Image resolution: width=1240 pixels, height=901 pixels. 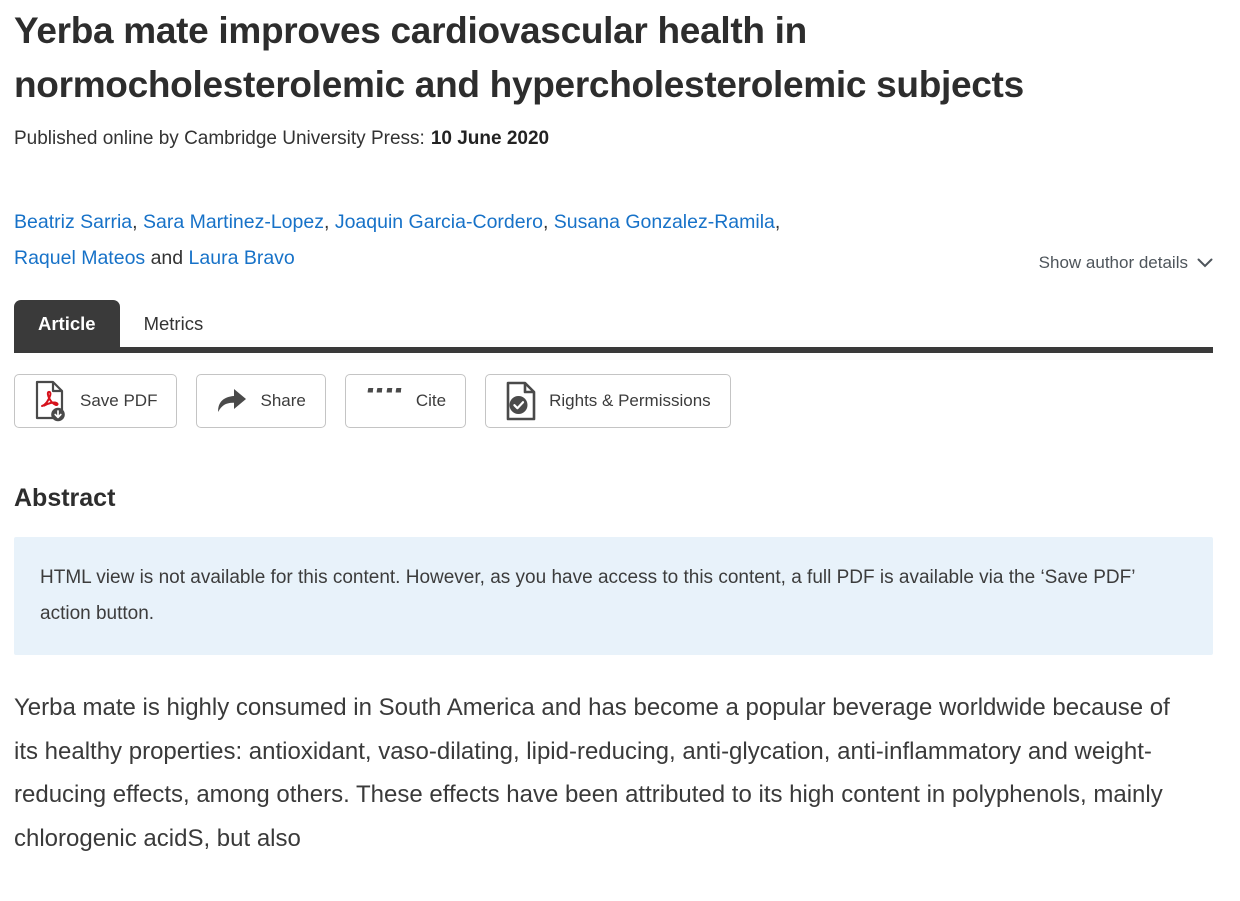 What do you see at coordinates (231, 401) in the screenshot?
I see `share-icon` at bounding box center [231, 401].